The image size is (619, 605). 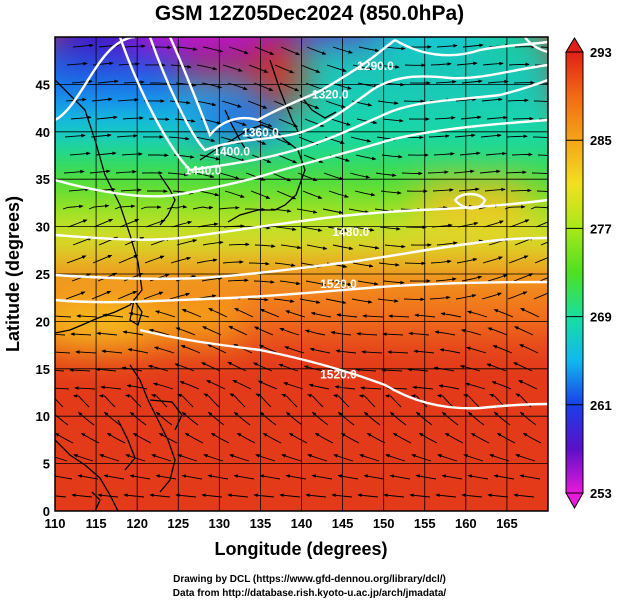 What do you see at coordinates (309, 13) in the screenshot?
I see `map-title: GSM 12Z05Dec2024 (850.0hPa)` at bounding box center [309, 13].